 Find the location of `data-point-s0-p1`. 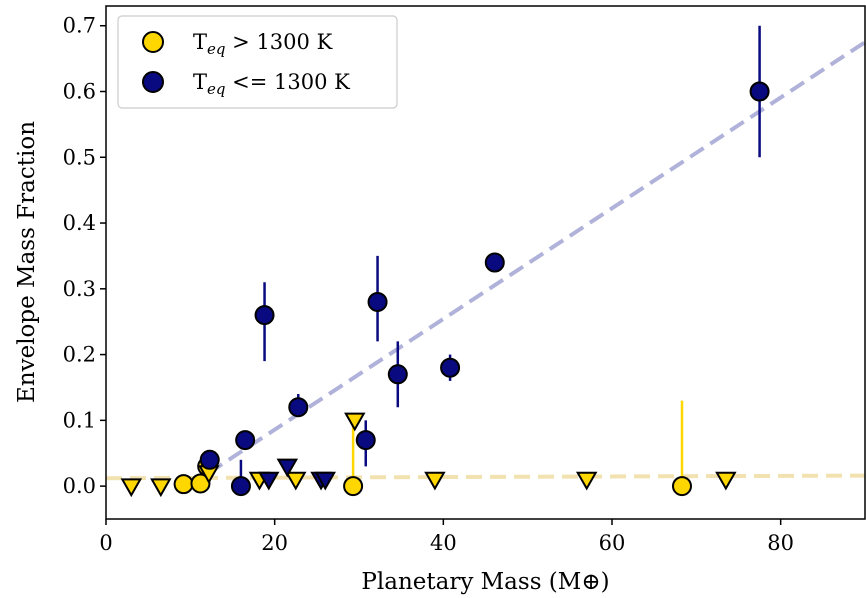

data-point-s0-p1 is located at coordinates (200, 483).